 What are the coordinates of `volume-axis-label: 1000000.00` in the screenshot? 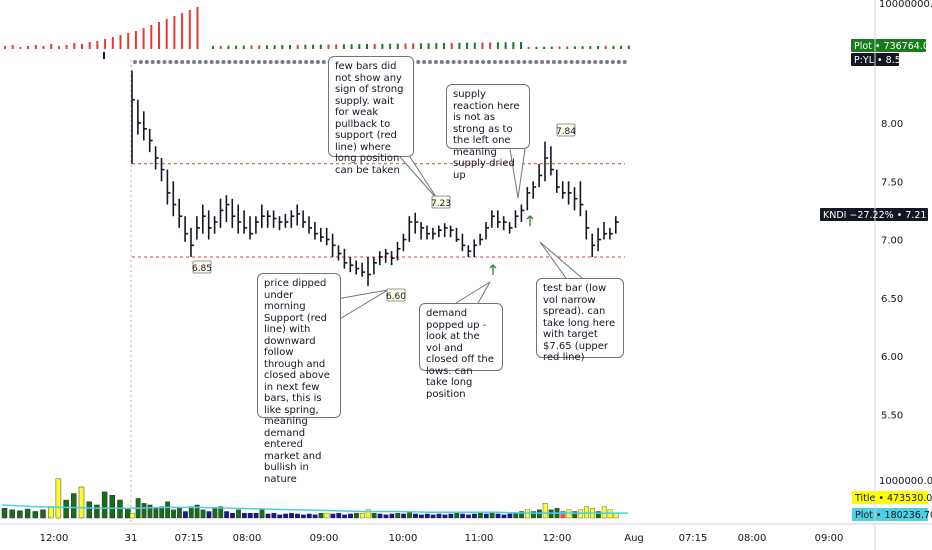 It's located at (905, 481).